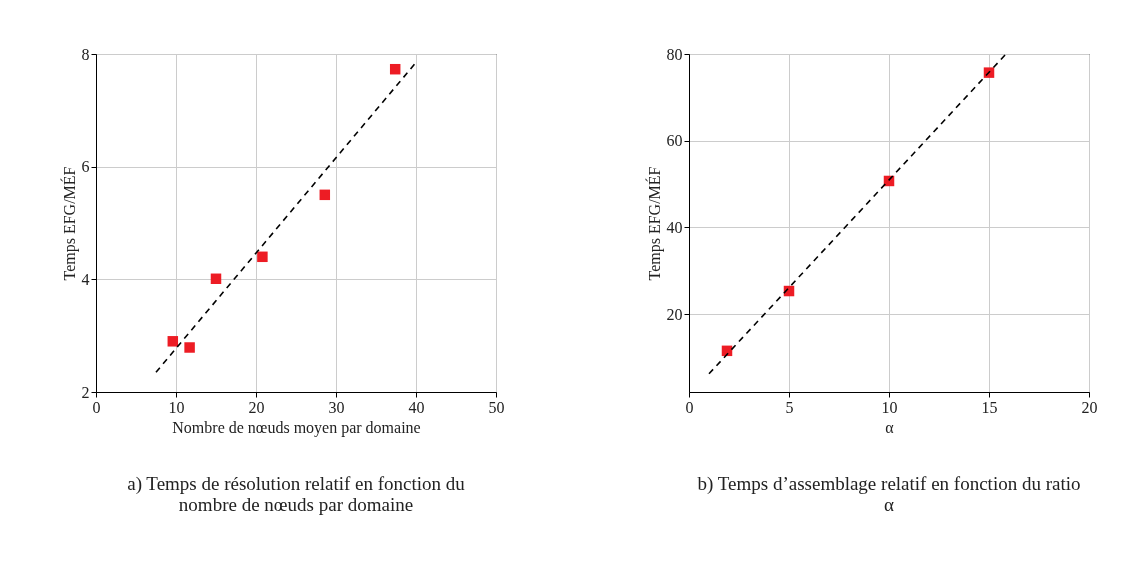  I want to click on x-tick-label: 15, so click(989, 407).